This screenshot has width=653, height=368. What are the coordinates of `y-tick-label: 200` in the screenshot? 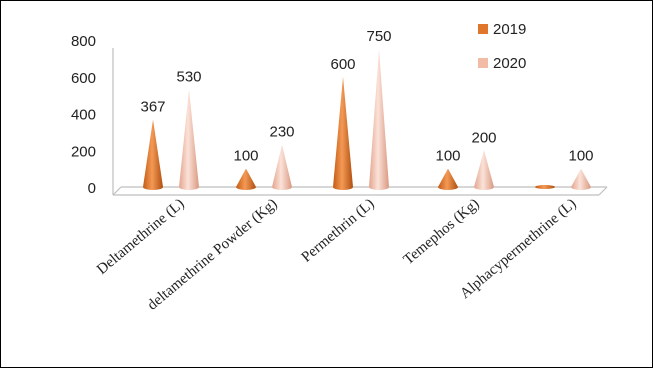 It's located at (83, 151).